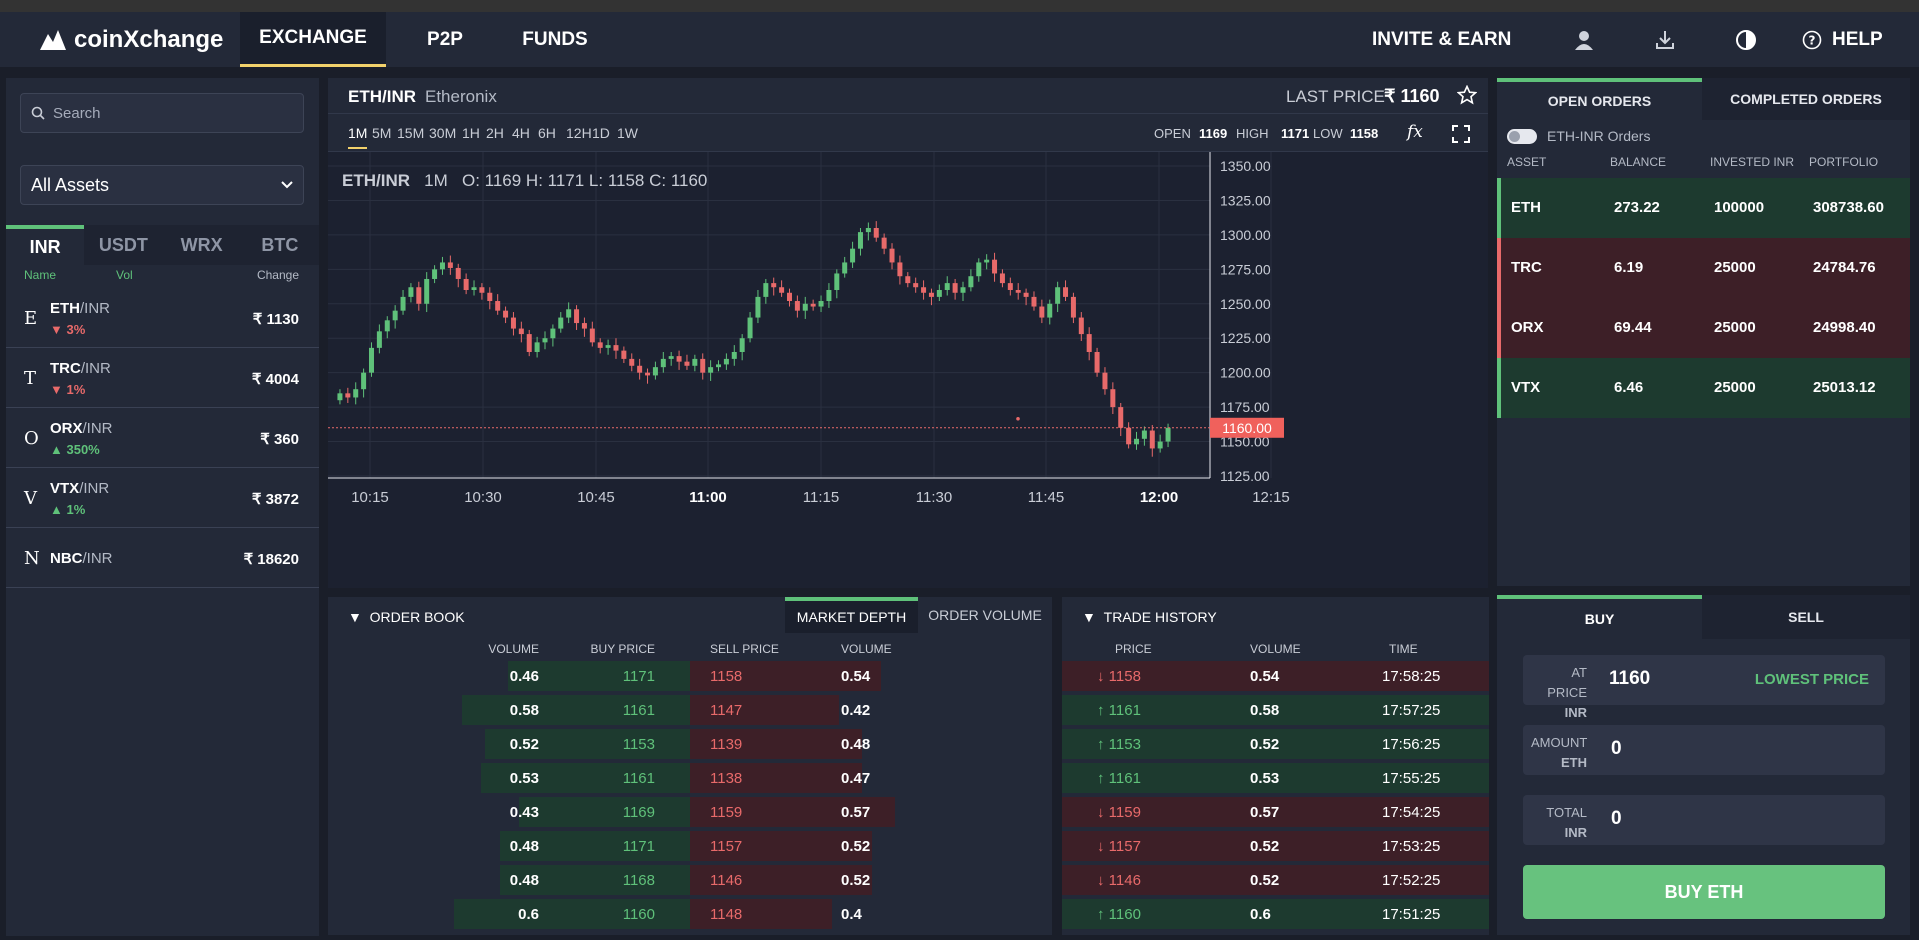 This screenshot has width=1919, height=940. What do you see at coordinates (1275, 649) in the screenshot?
I see `header-volume: VOLUME` at bounding box center [1275, 649].